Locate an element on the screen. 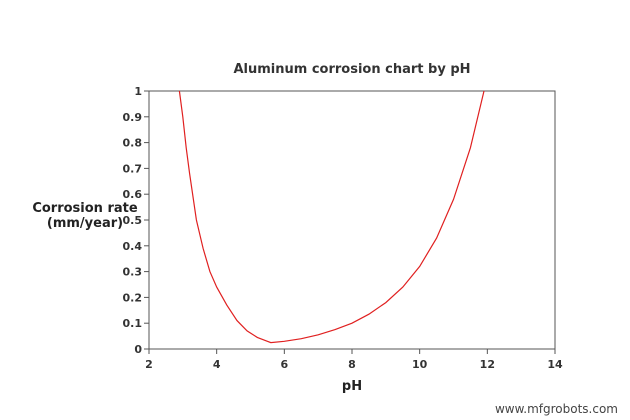 This screenshot has height=420, width=630. y-axis: 0 0.1 0.2 0.3 0.4 0.5 0.6 0.7 0.8 0.9 1 is located at coordinates (136, 220).